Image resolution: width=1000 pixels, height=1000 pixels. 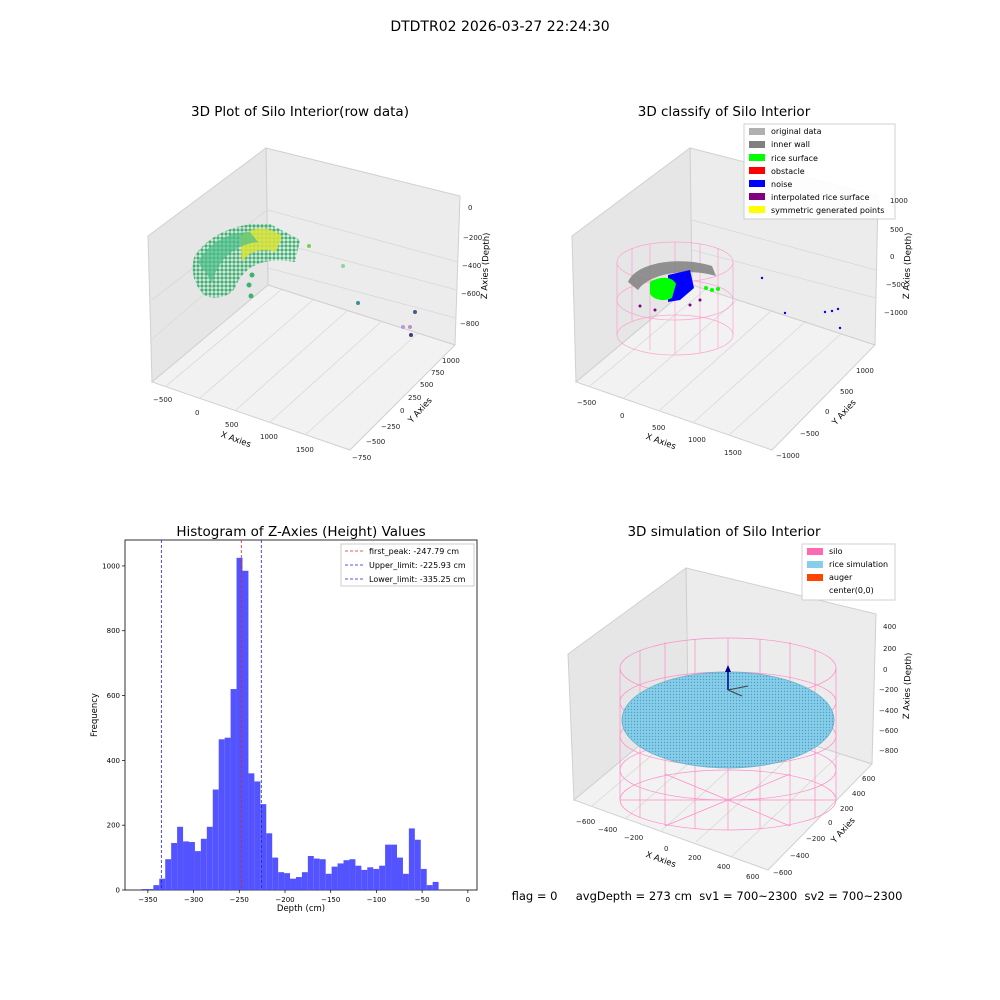 What do you see at coordinates (844, 412) in the screenshot?
I see `classify-y-axis-label: Y Axies` at bounding box center [844, 412].